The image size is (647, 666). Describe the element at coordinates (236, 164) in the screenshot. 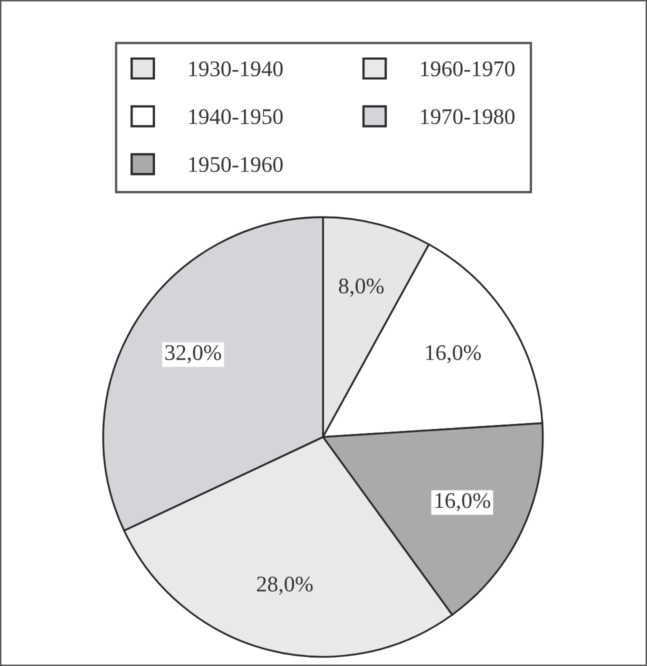

I see `legend-label: 1950-1960` at that location.